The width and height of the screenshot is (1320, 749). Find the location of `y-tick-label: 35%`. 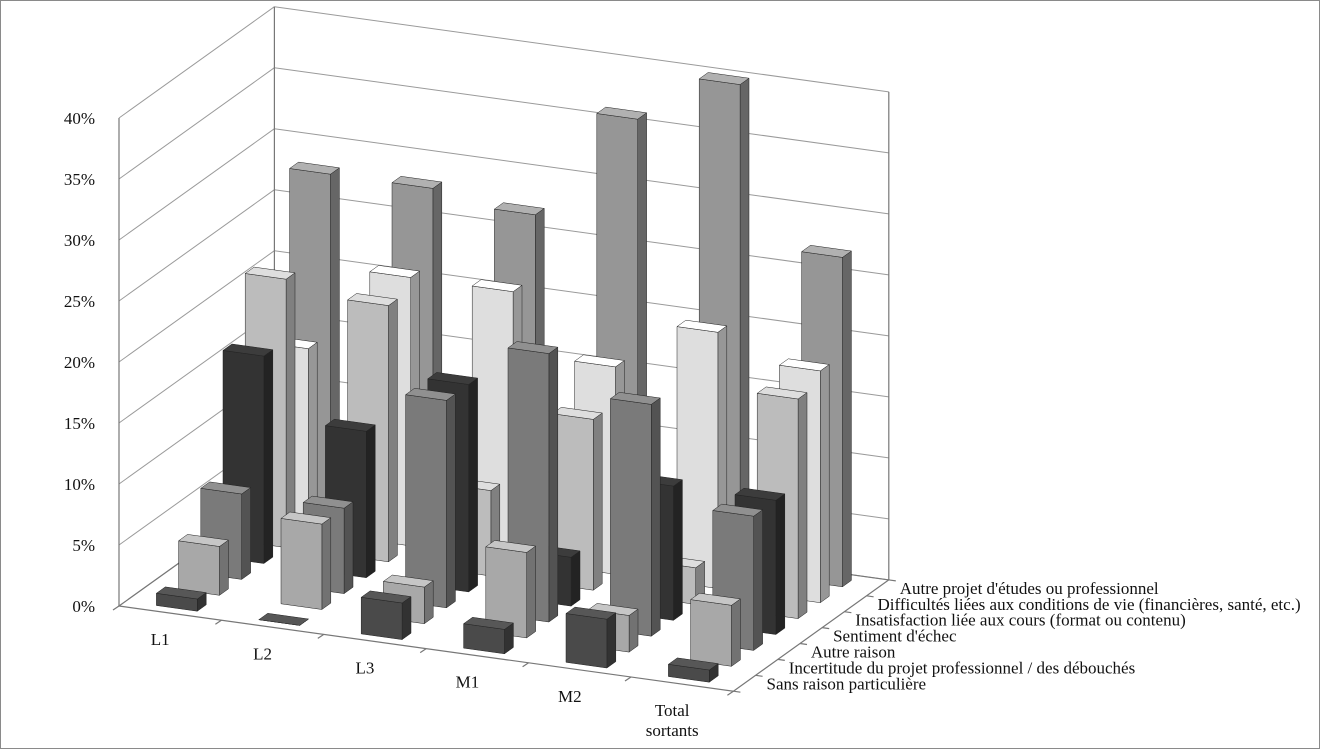

y-tick-label: 35% is located at coordinates (79, 179).